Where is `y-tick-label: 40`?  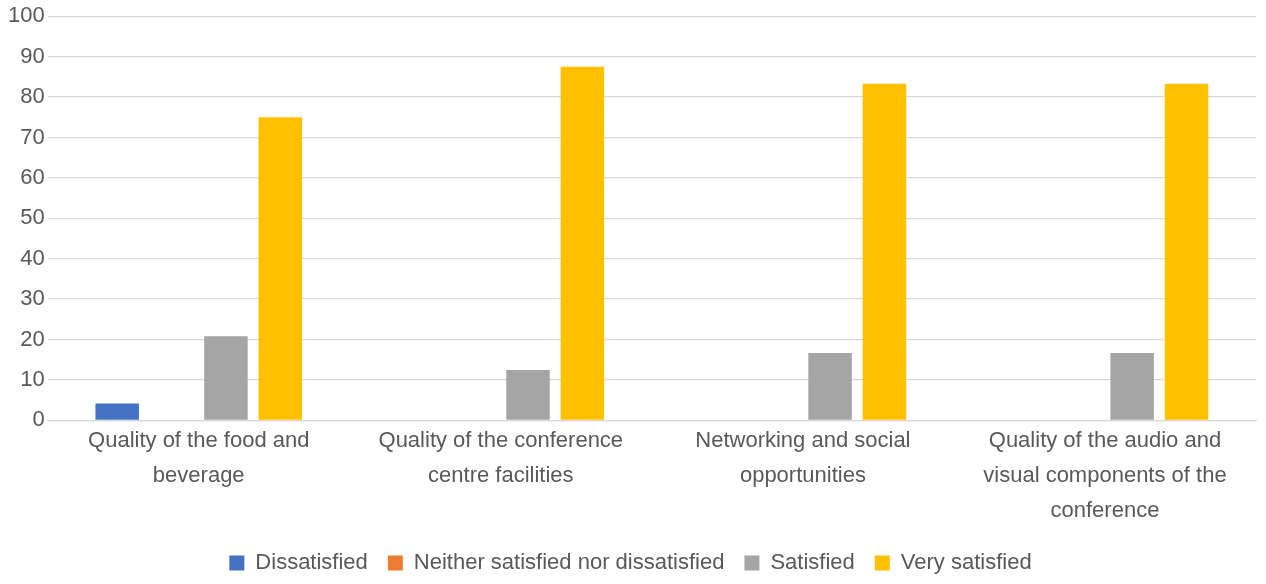 y-tick-label: 40 is located at coordinates (32, 257).